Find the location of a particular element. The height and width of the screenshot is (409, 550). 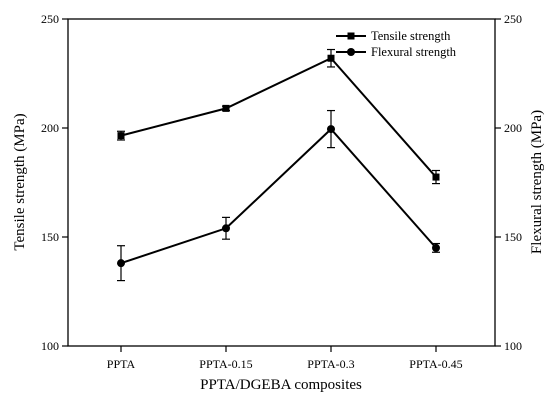

y2-tick-label: 100 is located at coordinates (513, 346).